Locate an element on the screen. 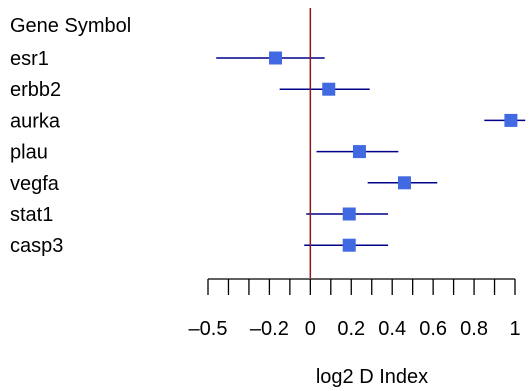 The width and height of the screenshot is (532, 391). estimate-marker-plau is located at coordinates (359, 152).